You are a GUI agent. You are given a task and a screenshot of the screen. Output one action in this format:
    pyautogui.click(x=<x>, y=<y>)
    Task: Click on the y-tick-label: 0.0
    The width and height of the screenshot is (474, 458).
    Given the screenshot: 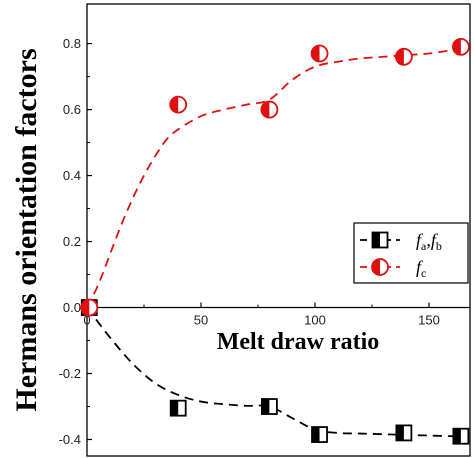 What is the action you would take?
    pyautogui.click(x=72, y=307)
    